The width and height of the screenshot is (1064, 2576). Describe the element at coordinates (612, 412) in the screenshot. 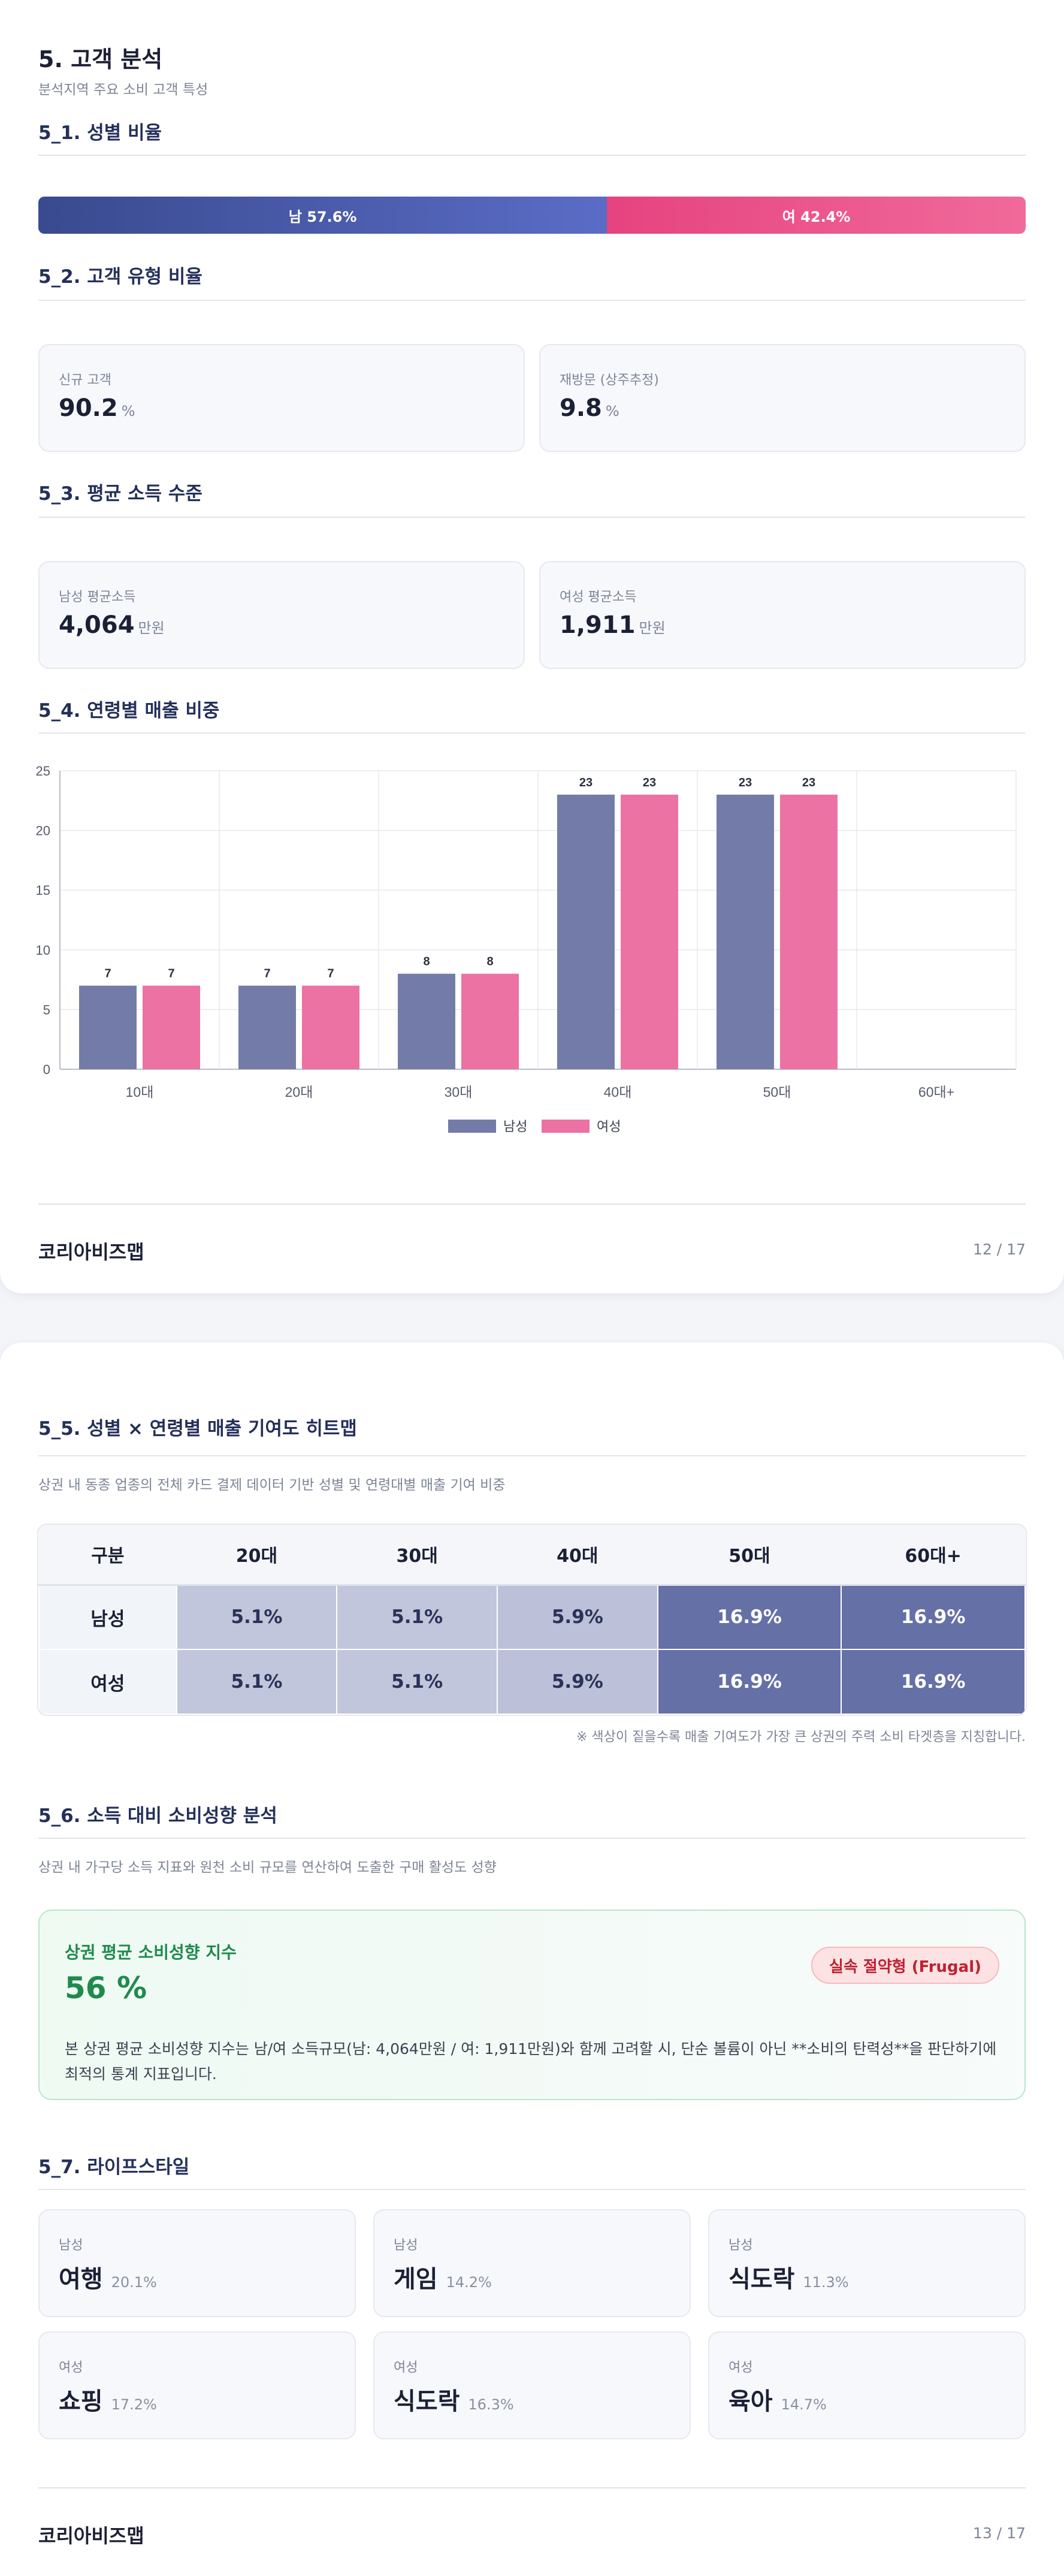

I see `stat-unit: %` at that location.